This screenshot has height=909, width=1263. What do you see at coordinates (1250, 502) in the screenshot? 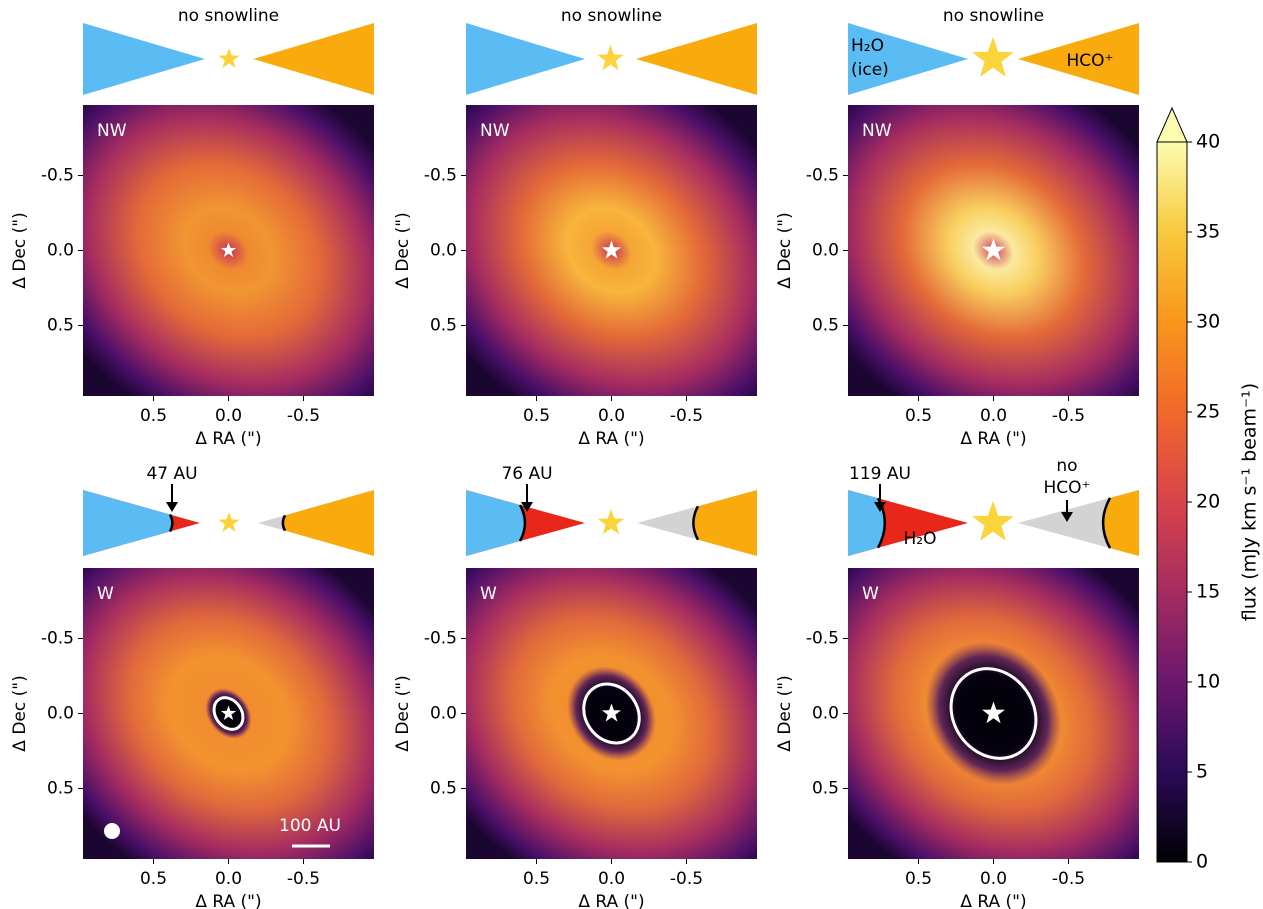
I see `colorbar-label: flux (mJy km s⁻¹ beam⁻¹)` at bounding box center [1250, 502].